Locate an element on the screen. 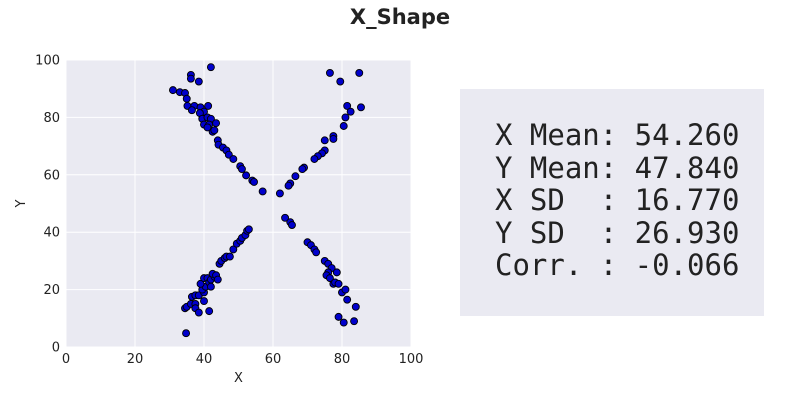 Image resolution: width=800 pixels, height=400 pixels. x-tick-label: 100 is located at coordinates (411, 359).